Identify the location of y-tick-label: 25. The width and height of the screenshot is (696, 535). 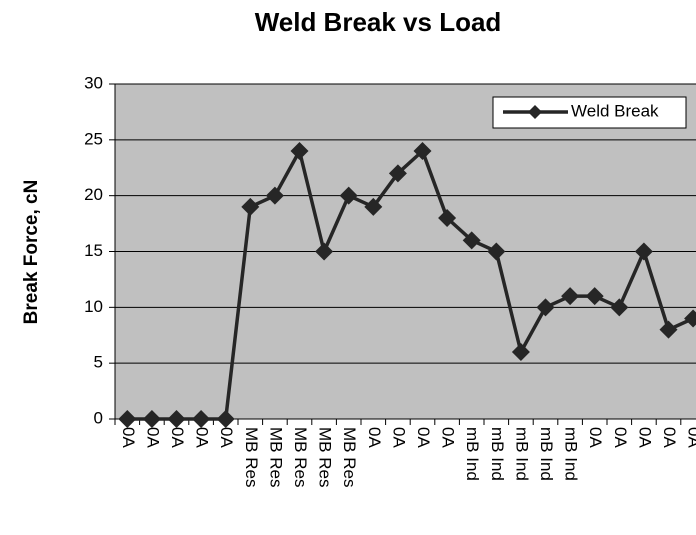
(93, 138).